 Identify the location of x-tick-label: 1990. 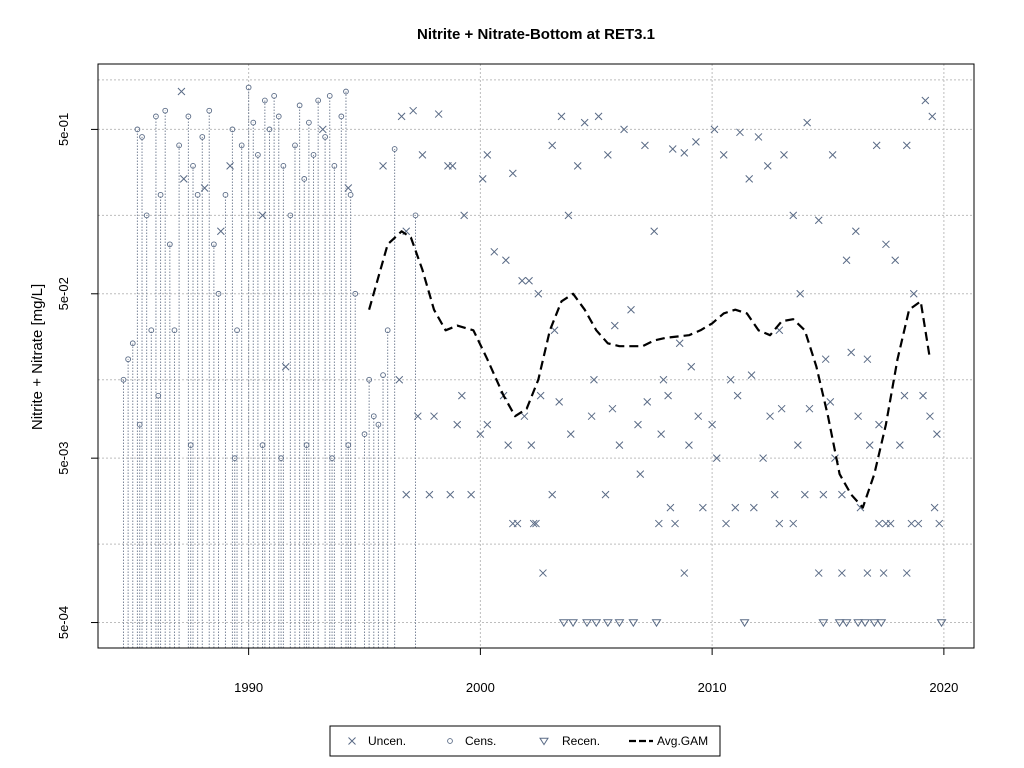
(248, 687).